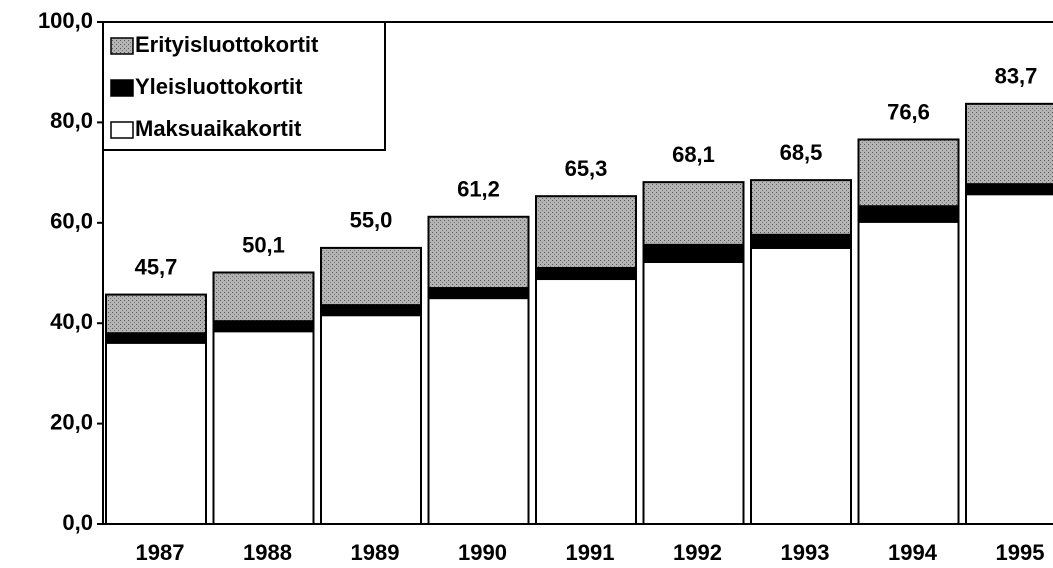 This screenshot has width=1053, height=568. What do you see at coordinates (1020, 552) in the screenshot?
I see `x-tick-label: 1995` at bounding box center [1020, 552].